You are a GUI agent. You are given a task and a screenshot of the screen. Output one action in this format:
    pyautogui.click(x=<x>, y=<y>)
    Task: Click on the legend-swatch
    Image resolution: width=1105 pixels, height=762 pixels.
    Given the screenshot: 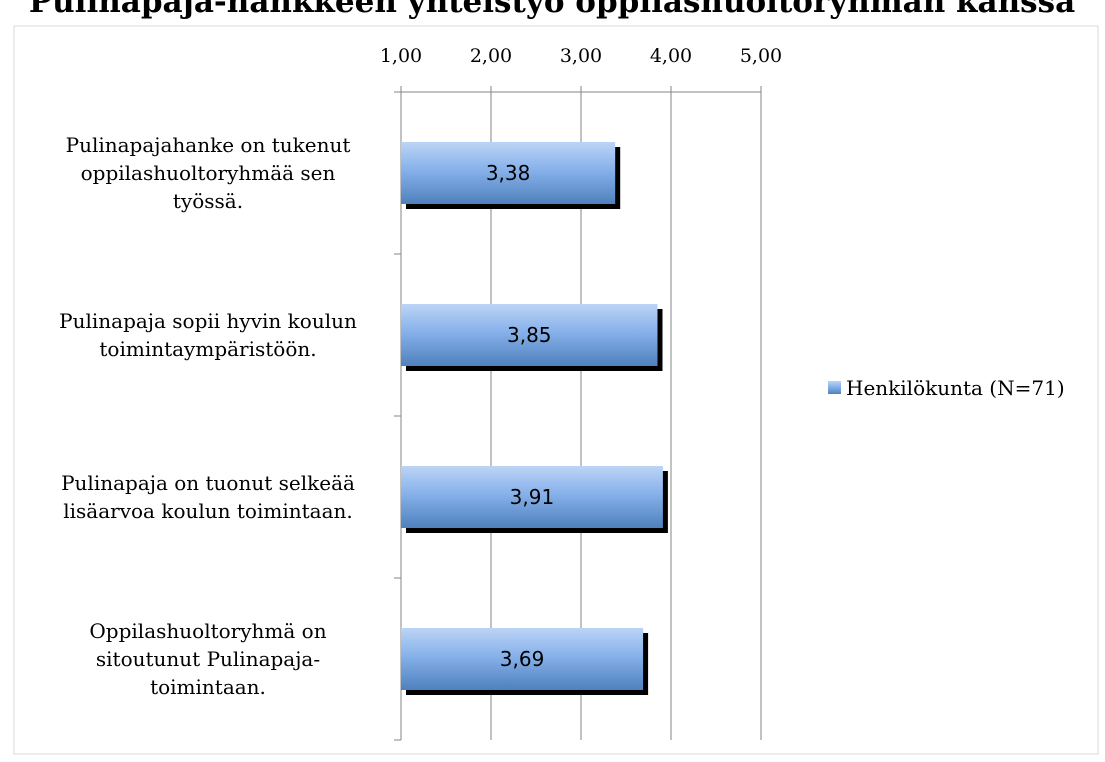 What is the action you would take?
    pyautogui.click(x=834, y=387)
    